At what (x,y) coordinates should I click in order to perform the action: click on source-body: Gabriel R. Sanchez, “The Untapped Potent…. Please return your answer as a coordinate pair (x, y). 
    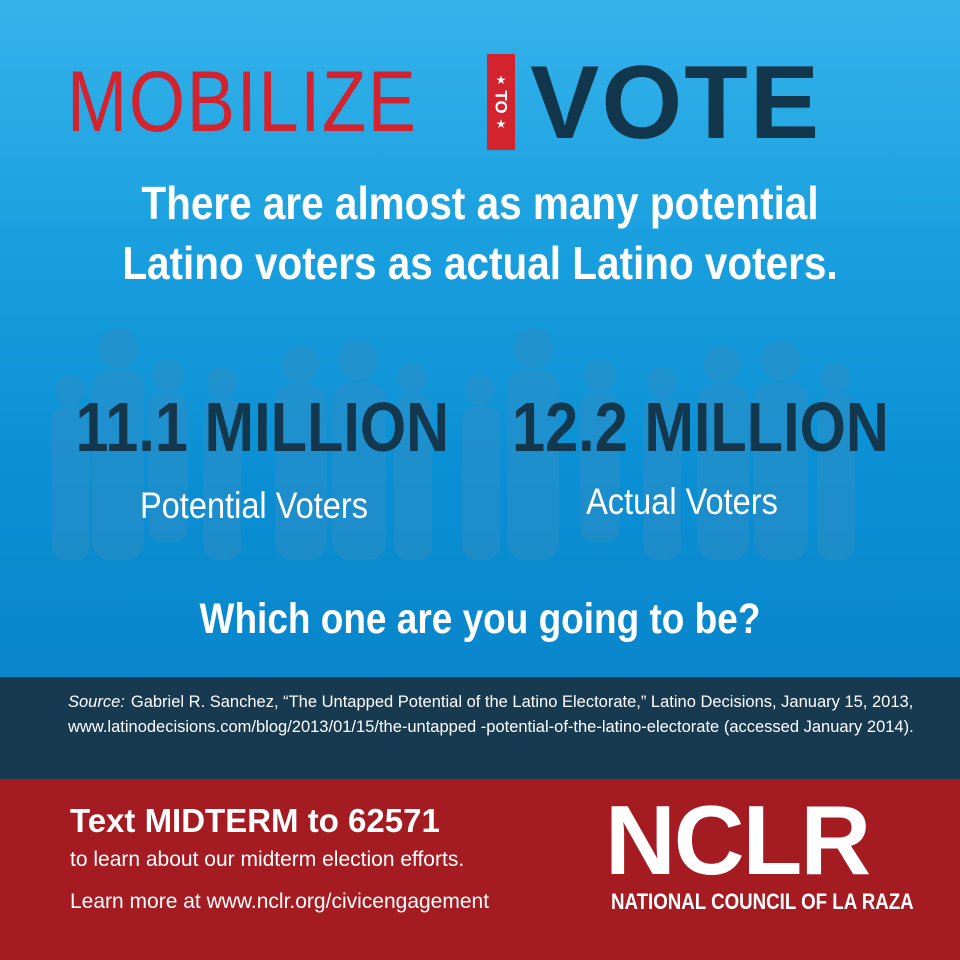
    Looking at the image, I should click on (491, 714).